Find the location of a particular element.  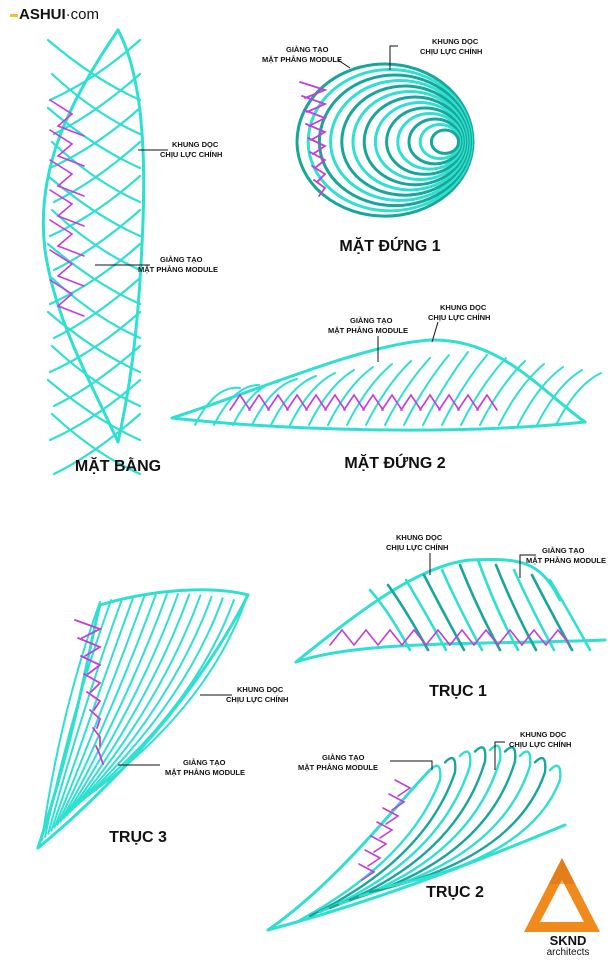

label-giang-t1: GIẰNG TẠO MẶT PHẲNG MODULE is located at coordinates (562, 562).